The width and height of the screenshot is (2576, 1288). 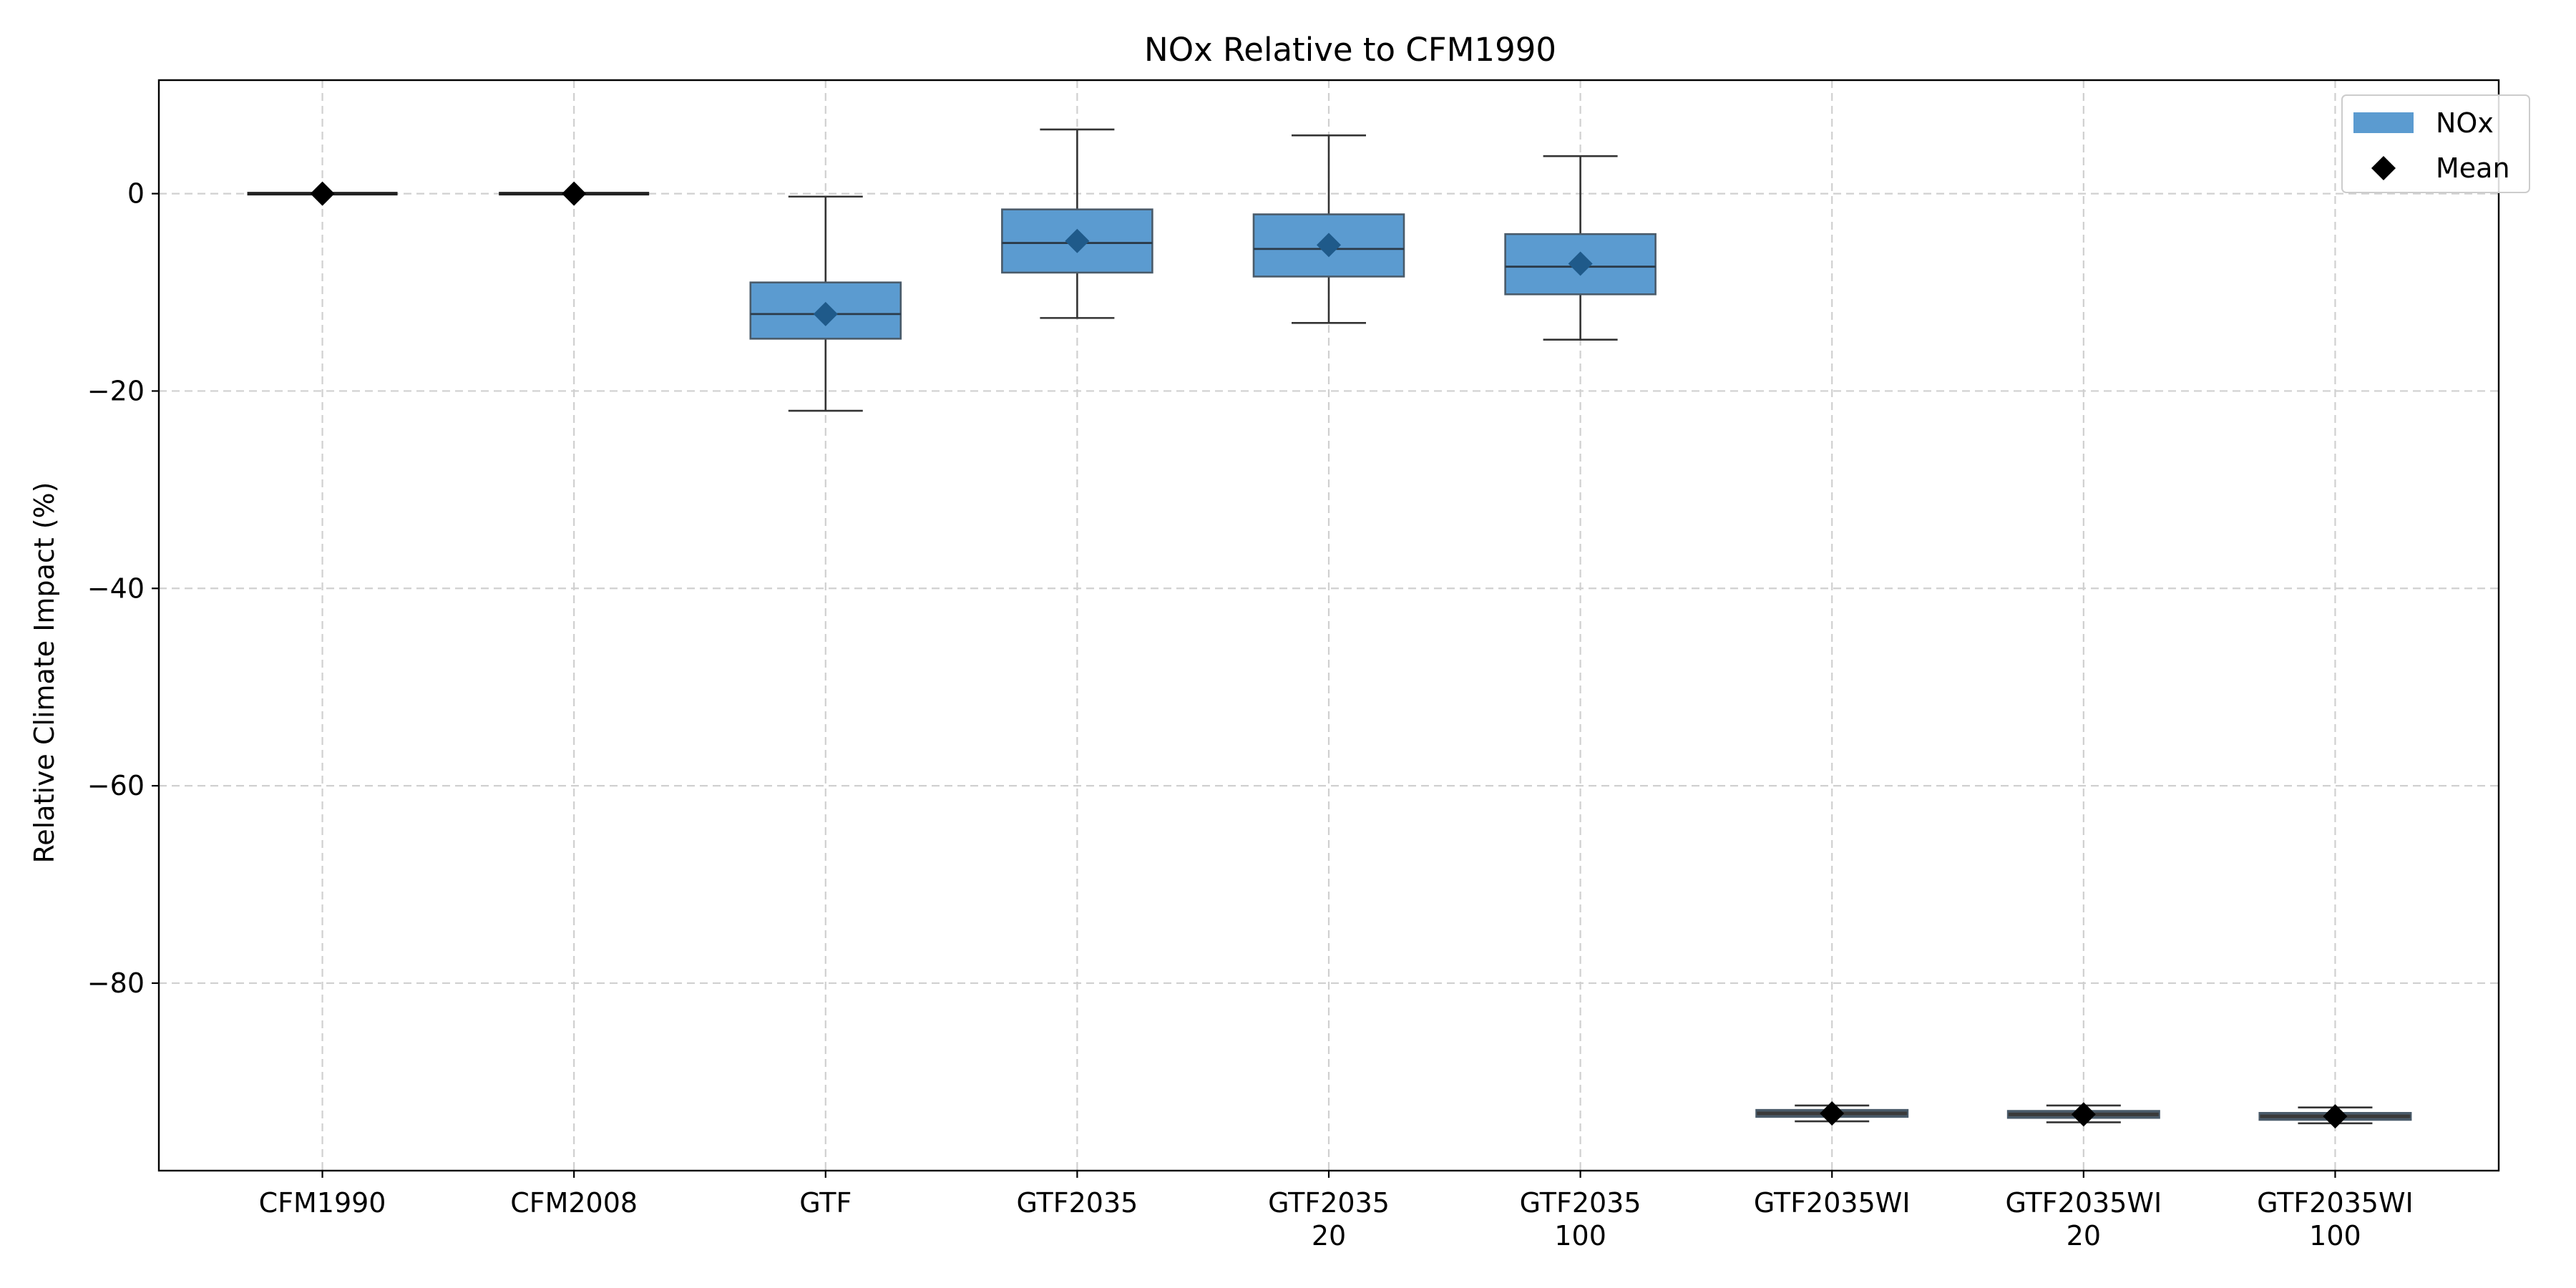 What do you see at coordinates (2465, 123) in the screenshot?
I see `legend-label-nox: NOx` at bounding box center [2465, 123].